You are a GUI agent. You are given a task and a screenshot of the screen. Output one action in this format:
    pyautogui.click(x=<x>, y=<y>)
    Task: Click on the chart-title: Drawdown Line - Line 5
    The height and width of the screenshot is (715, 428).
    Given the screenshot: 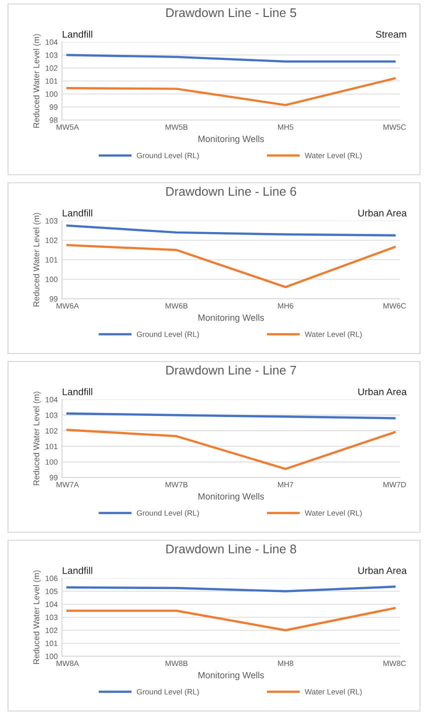 What is the action you would take?
    pyautogui.click(x=231, y=13)
    